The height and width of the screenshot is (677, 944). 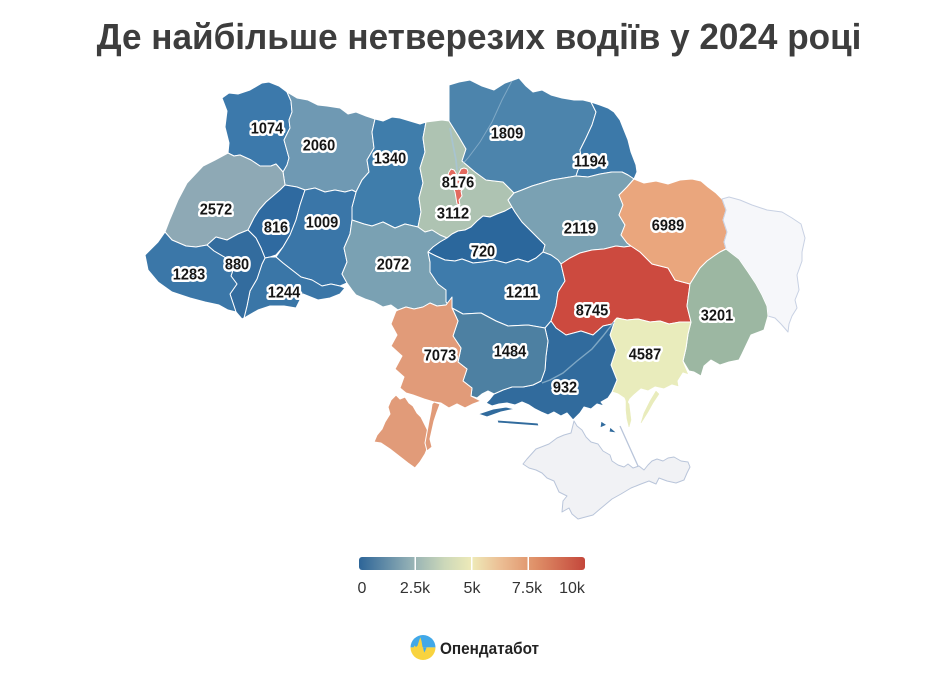 I want to click on svg-text: 1074, so click(x=267, y=129).